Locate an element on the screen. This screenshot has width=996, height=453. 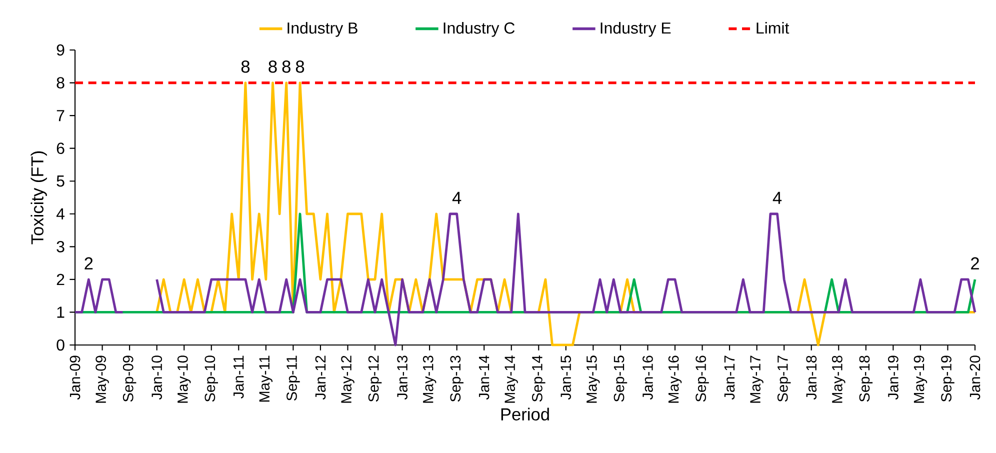
y-tick-label: 1 is located at coordinates (60, 312).